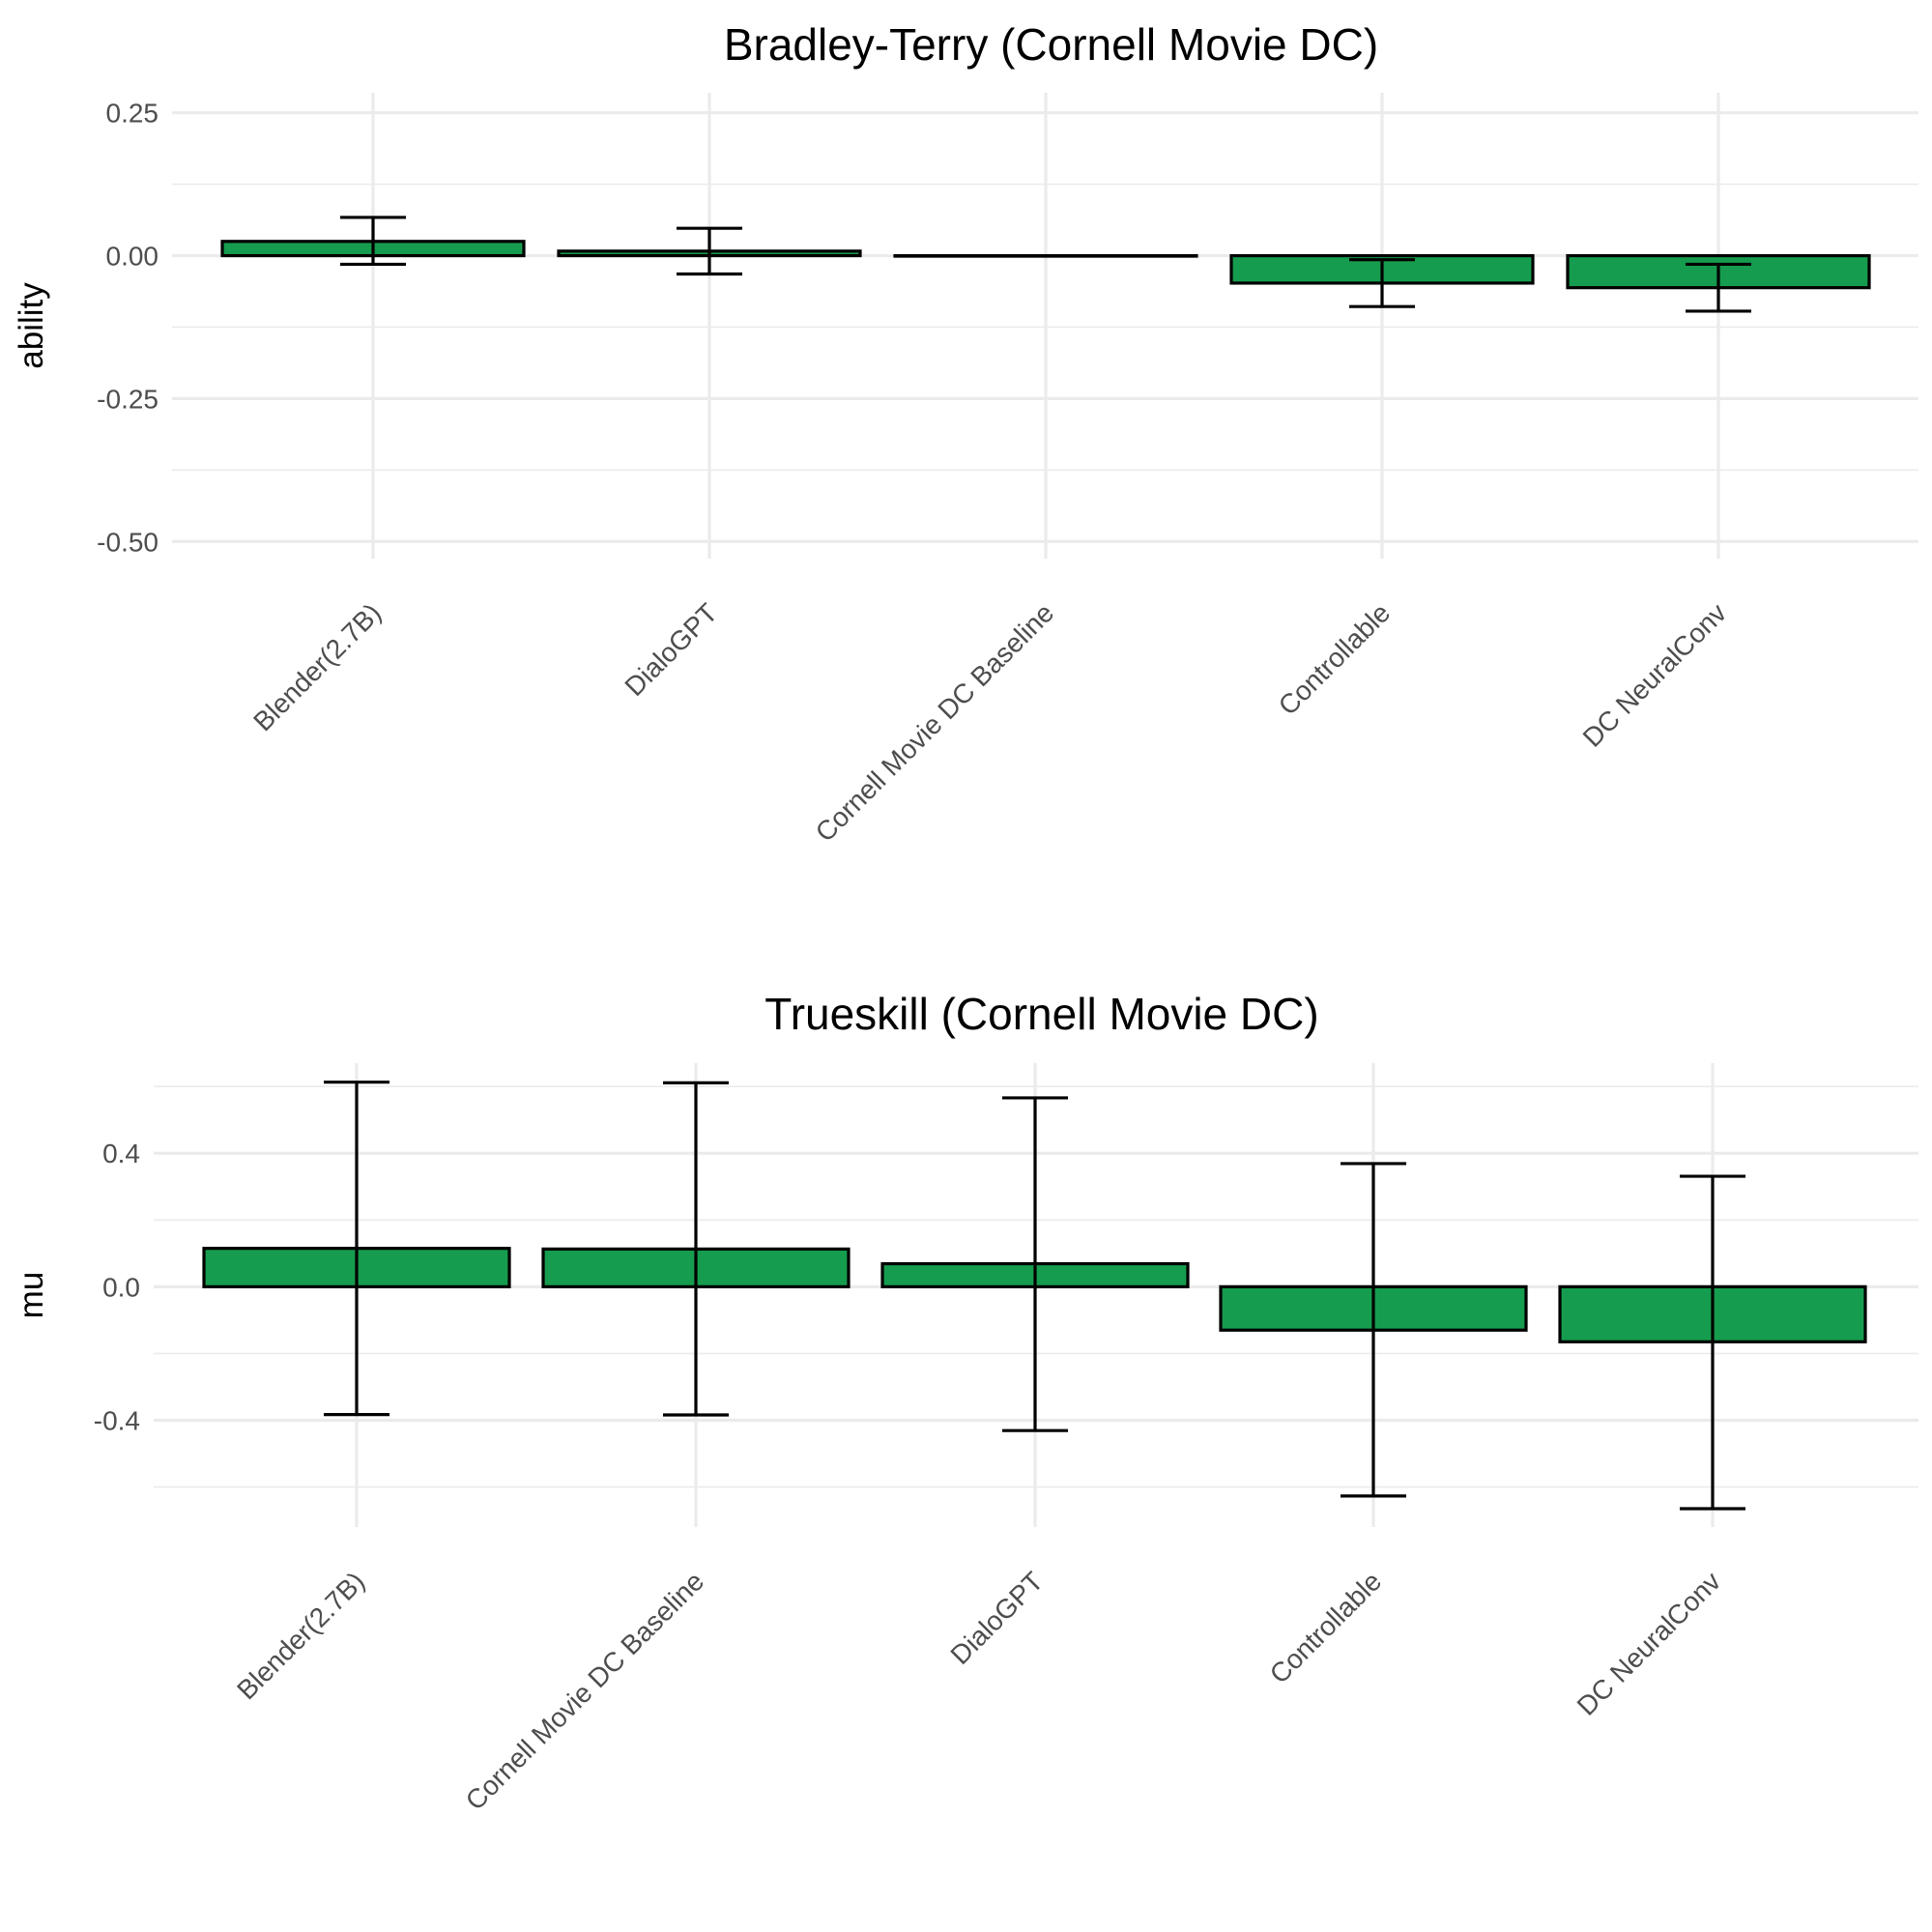  Describe the element at coordinates (32, 325) in the screenshot. I see `y-axis-label: ability` at that location.